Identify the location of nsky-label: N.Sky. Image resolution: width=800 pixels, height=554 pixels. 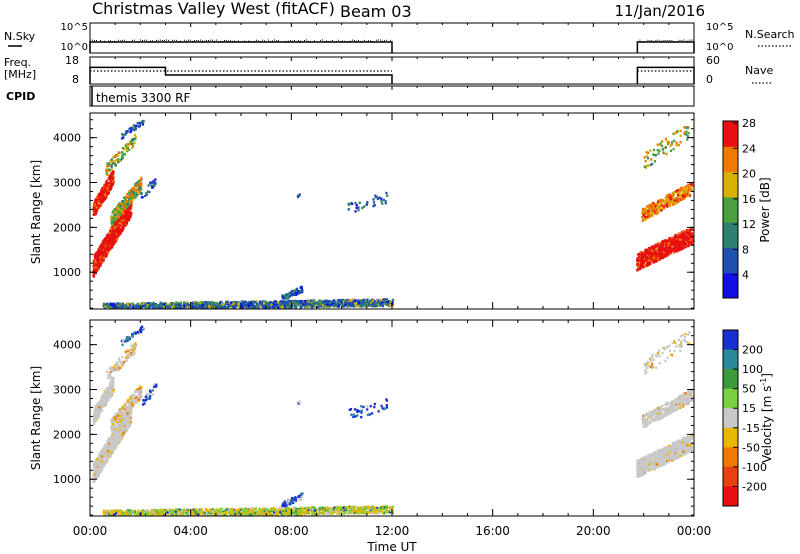
(20, 36).